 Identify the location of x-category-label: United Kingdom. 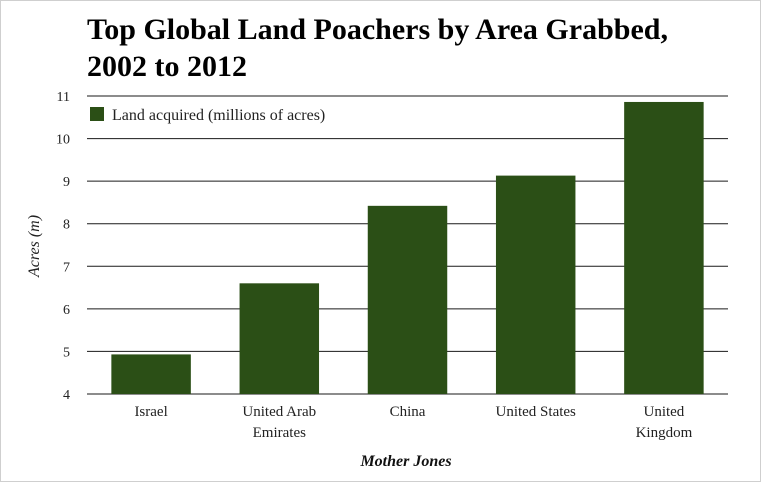
(664, 422).